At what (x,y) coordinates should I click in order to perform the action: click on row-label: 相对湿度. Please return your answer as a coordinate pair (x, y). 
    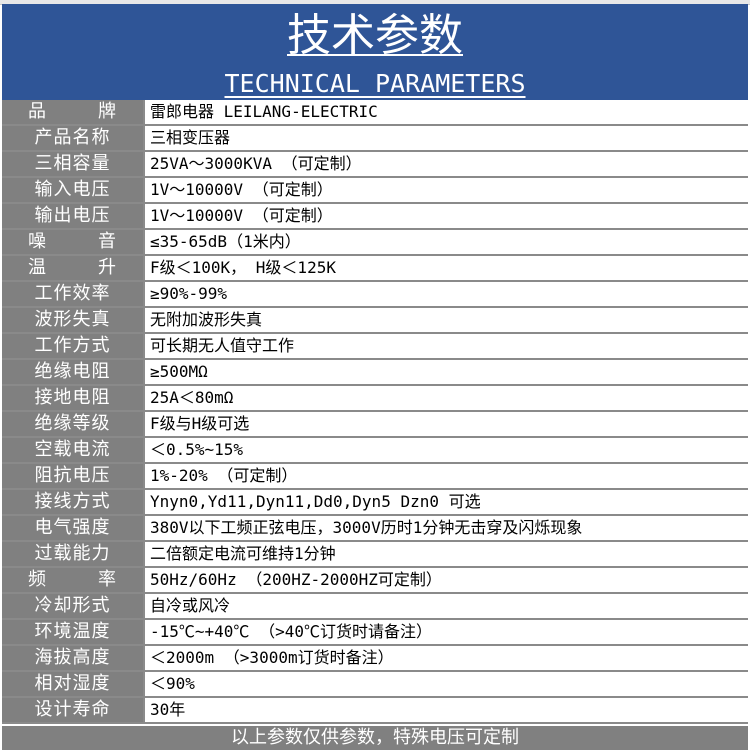
    Looking at the image, I should click on (72, 684).